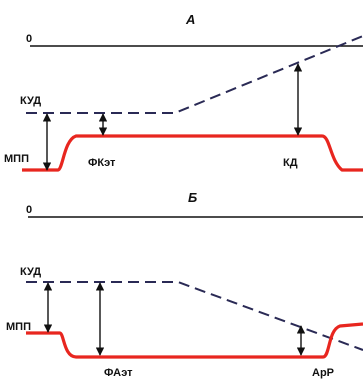  What do you see at coordinates (102, 163) in the screenshot?
I see `panel-a-fkzt-label: ФКэт` at bounding box center [102, 163].